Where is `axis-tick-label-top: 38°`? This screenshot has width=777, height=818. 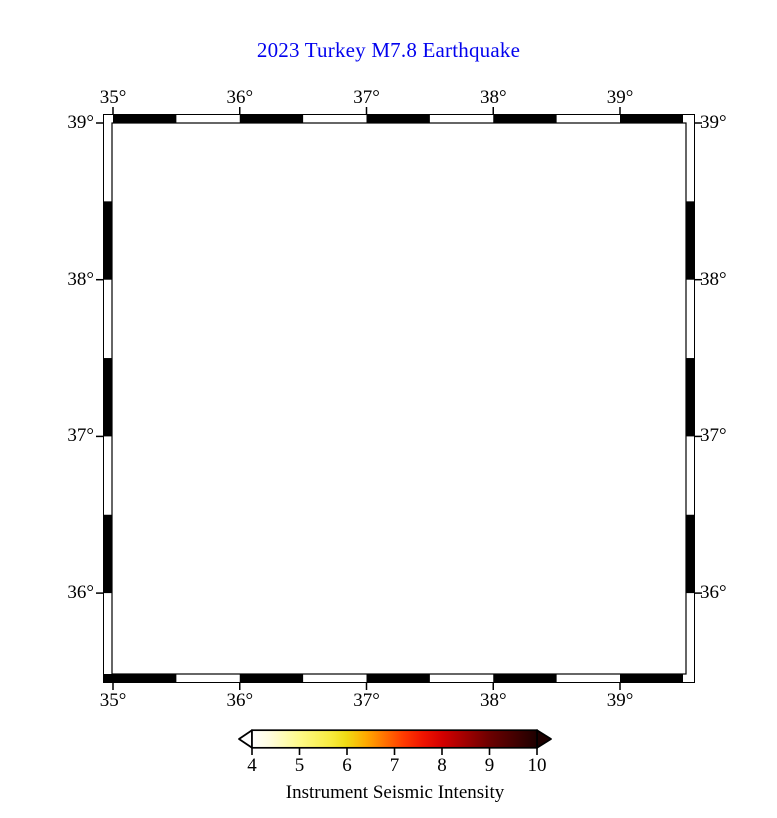 axis-tick-label-top: 38° is located at coordinates (493, 97).